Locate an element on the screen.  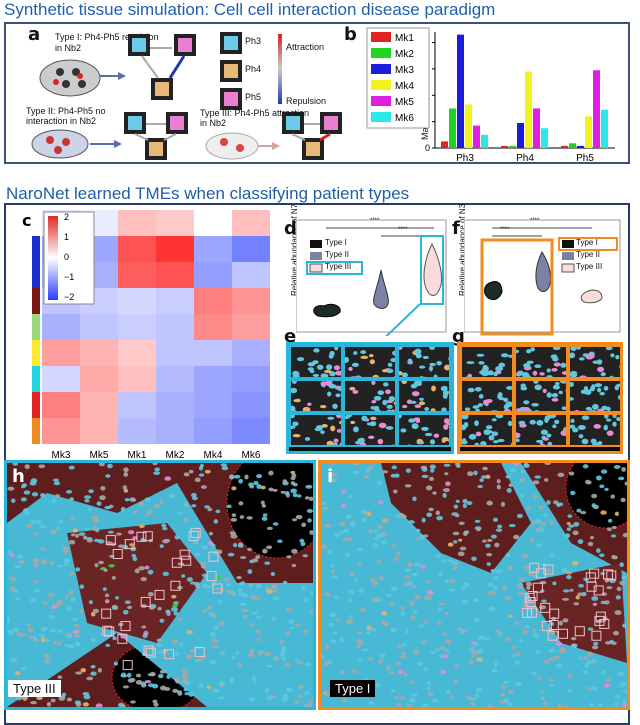
legend-swatch-Mk6 is located at coordinates (381, 117).